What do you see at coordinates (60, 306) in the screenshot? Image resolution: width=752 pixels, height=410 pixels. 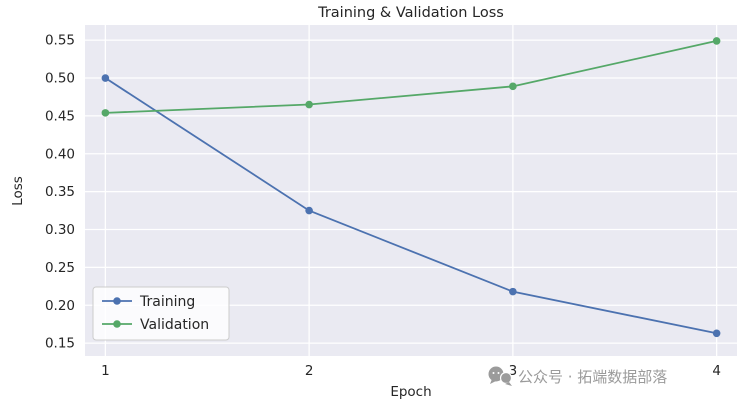 I see `y-tick-label: 0.20` at bounding box center [60, 306].